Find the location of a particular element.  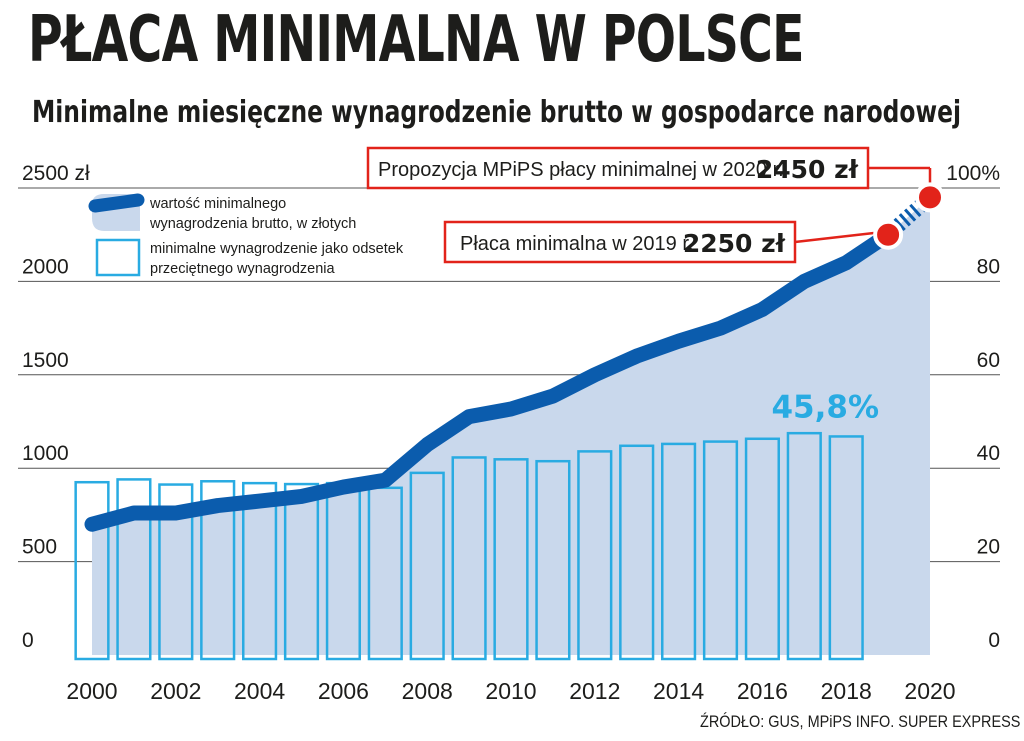

bar-2003 is located at coordinates (218, 570).